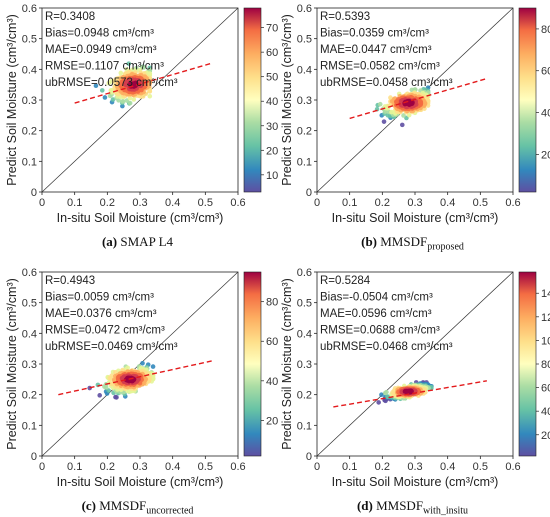 This screenshot has height=517, width=550. I want to click on stats-text: MAE=0.0949 cm³/cm³, so click(101, 50).